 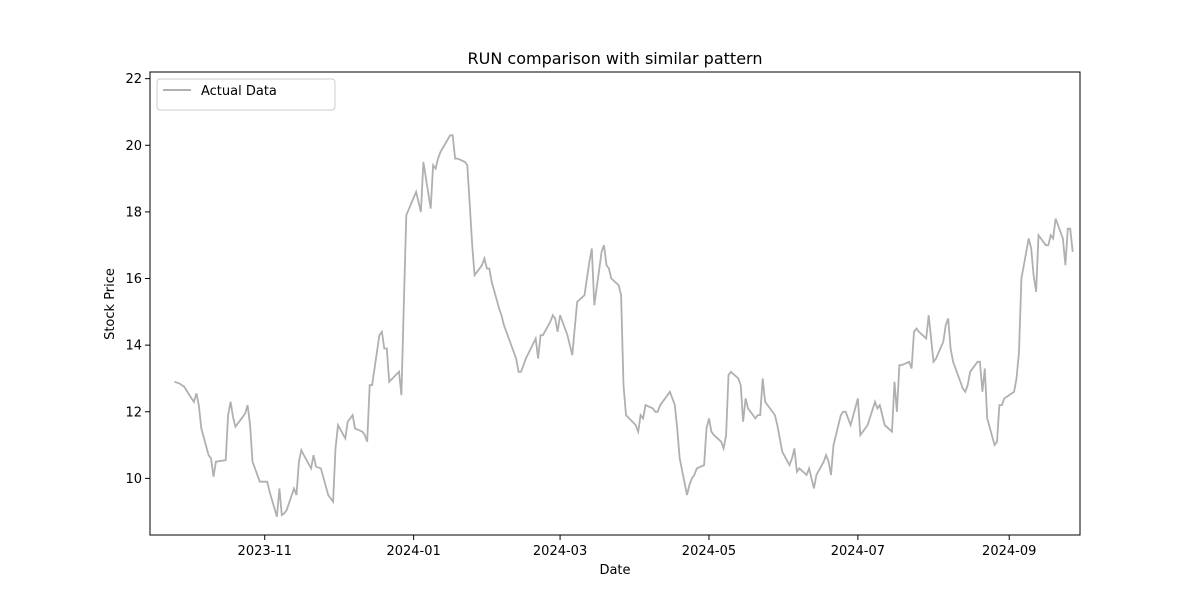 What do you see at coordinates (133, 279) in the screenshot?
I see `y-tick-label: 16` at bounding box center [133, 279].